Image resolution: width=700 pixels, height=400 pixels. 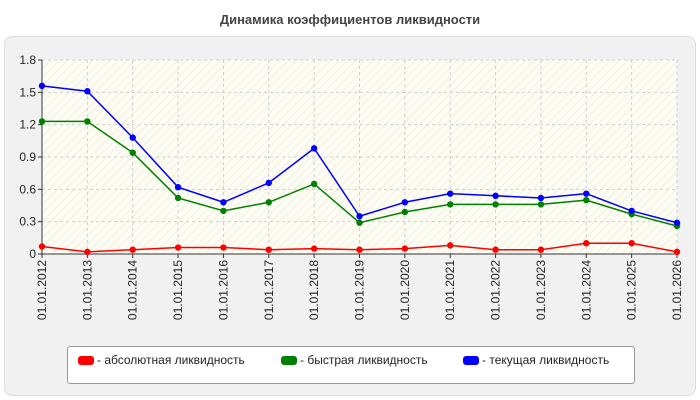 What do you see at coordinates (405, 290) in the screenshot?
I see `x-tick-label: 01.01.2020` at bounding box center [405, 290].